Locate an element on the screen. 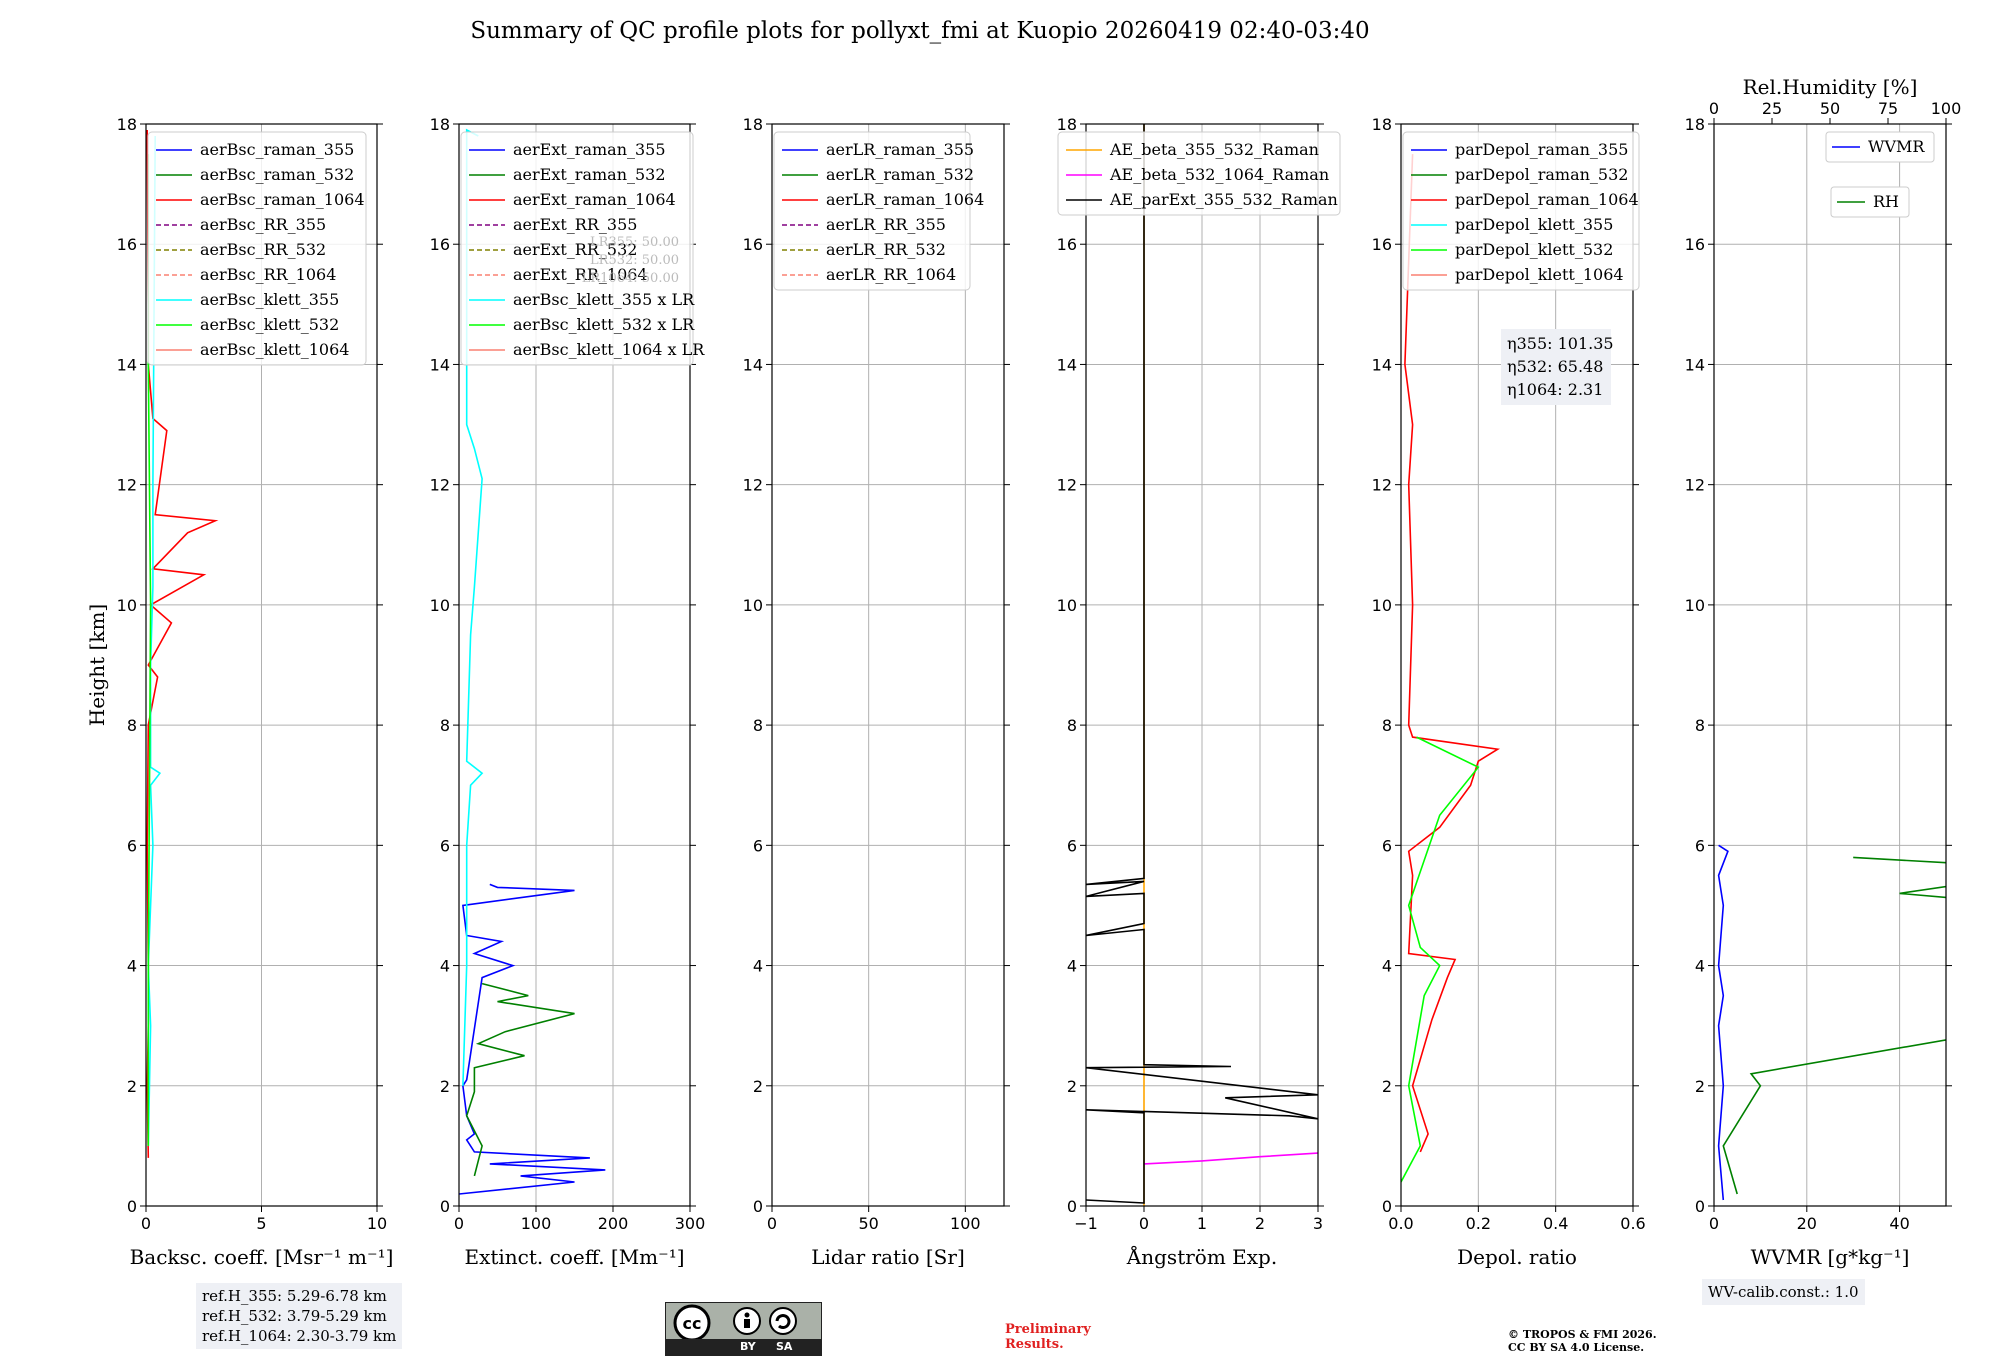  cc-icon is located at coordinates (692, 1321).